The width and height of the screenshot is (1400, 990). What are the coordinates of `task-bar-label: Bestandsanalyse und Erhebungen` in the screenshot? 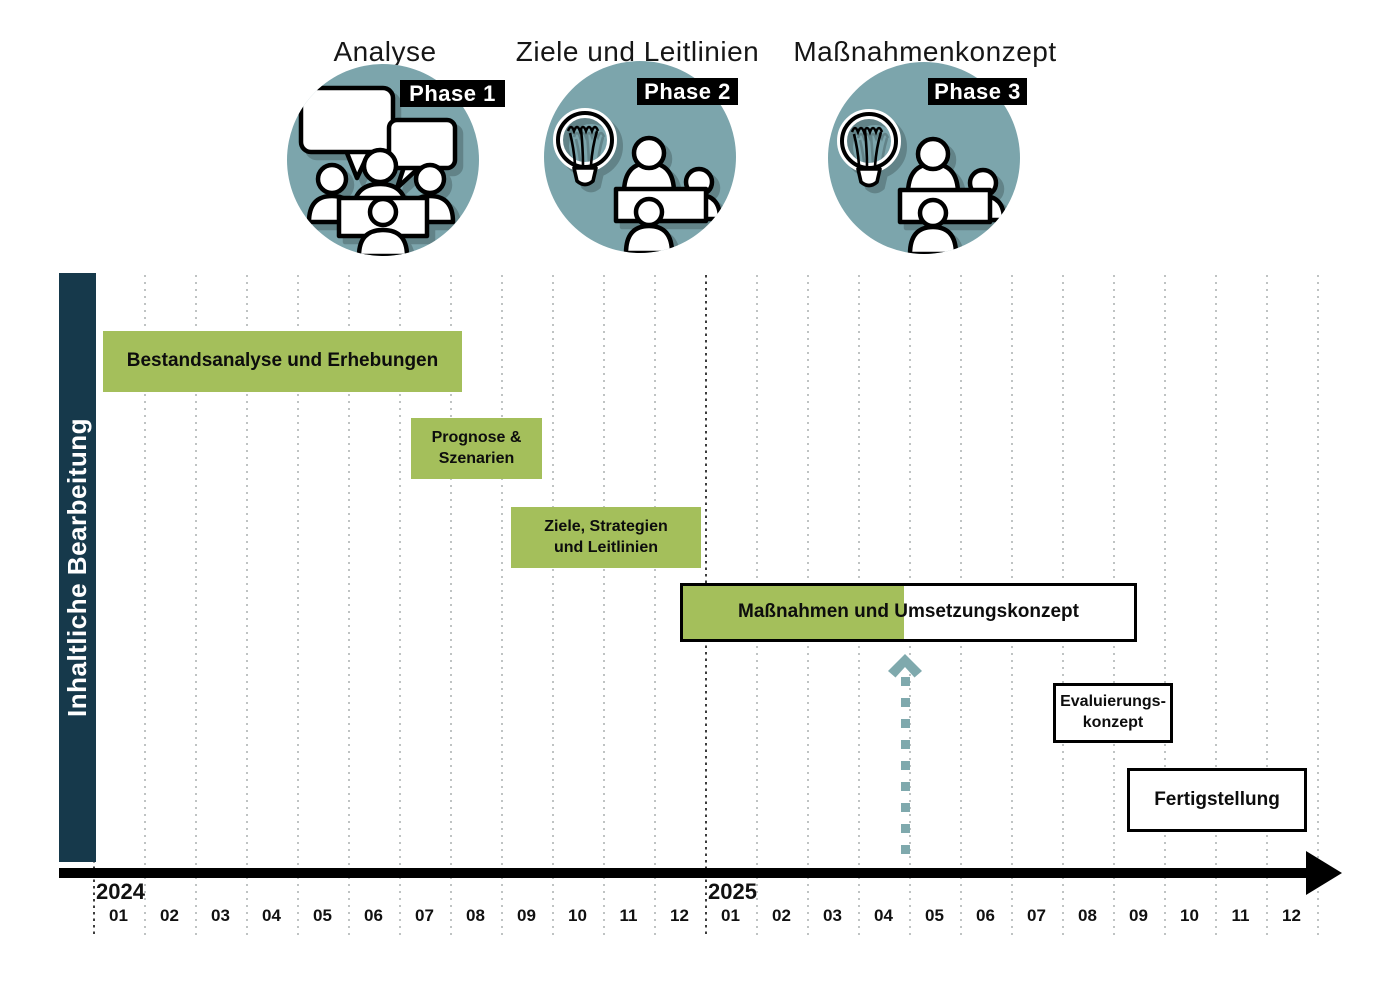 It's located at (282, 361).